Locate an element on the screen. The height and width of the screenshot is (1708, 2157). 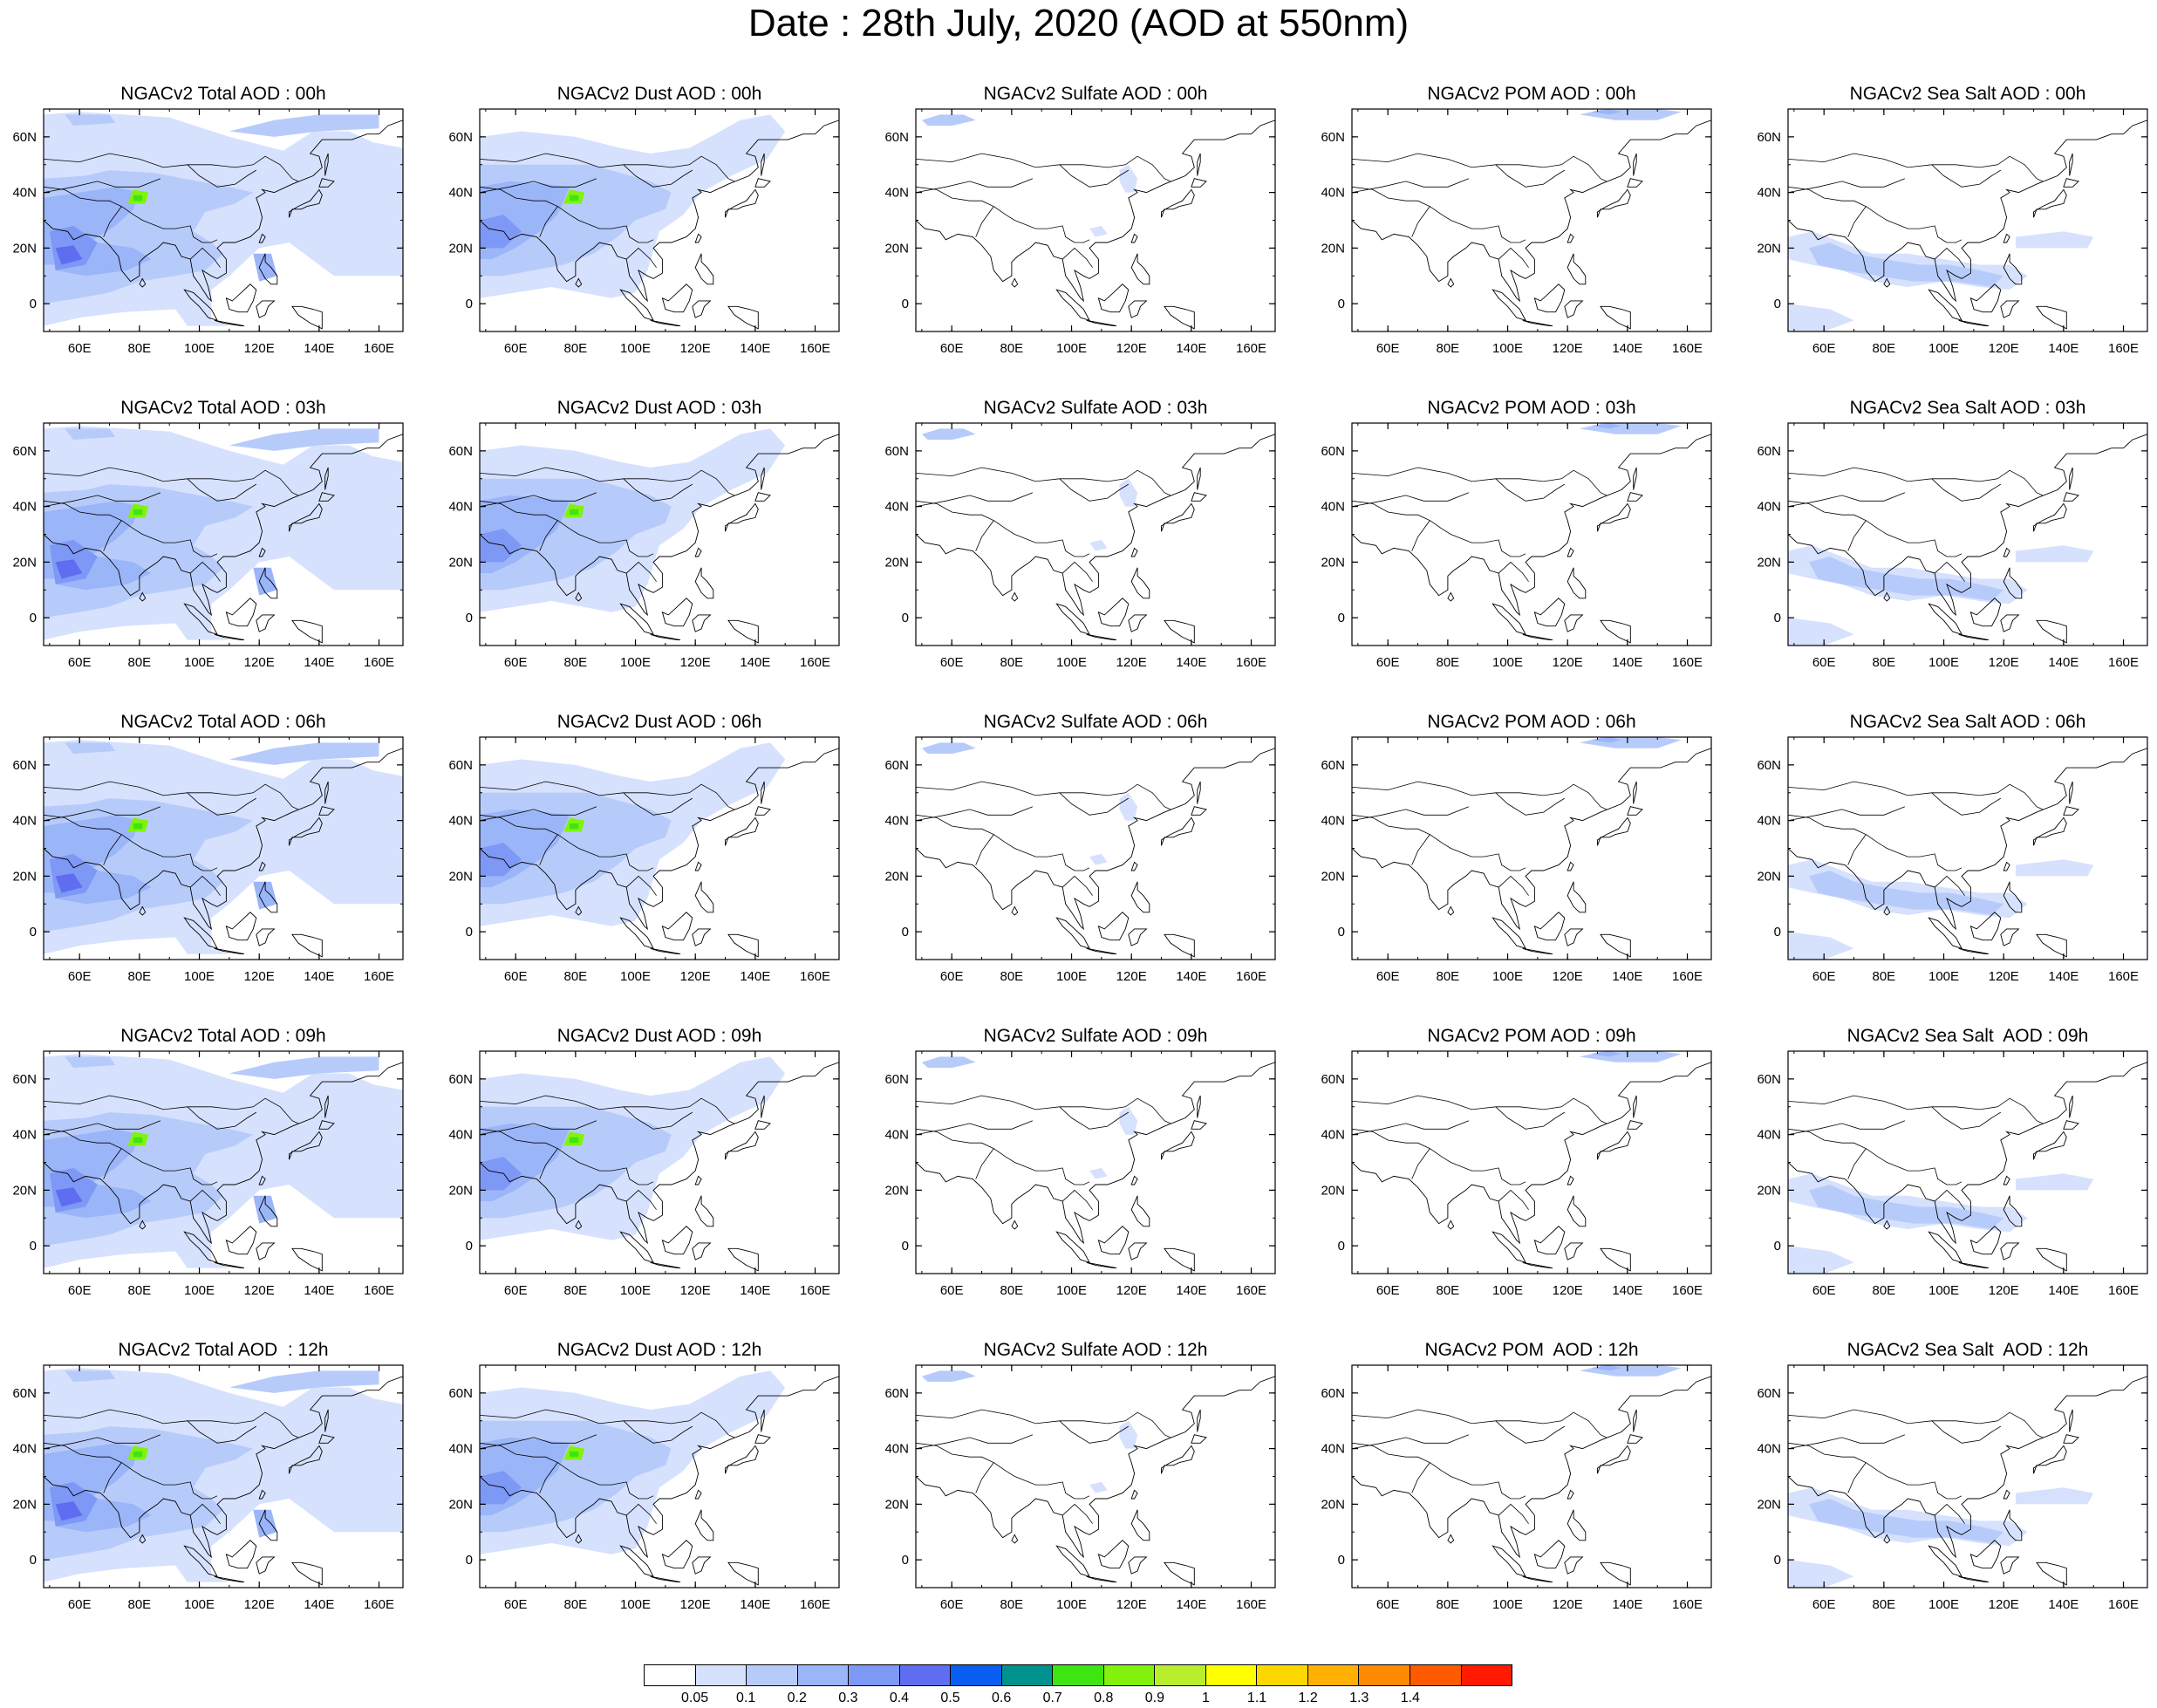
aod-field is located at coordinates (660, 1161).